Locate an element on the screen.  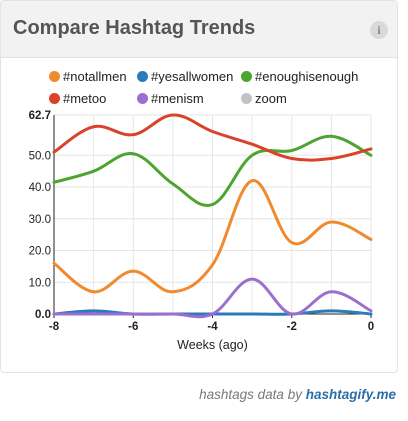
legend-item-notallmen: #notallmen is located at coordinates (88, 76).